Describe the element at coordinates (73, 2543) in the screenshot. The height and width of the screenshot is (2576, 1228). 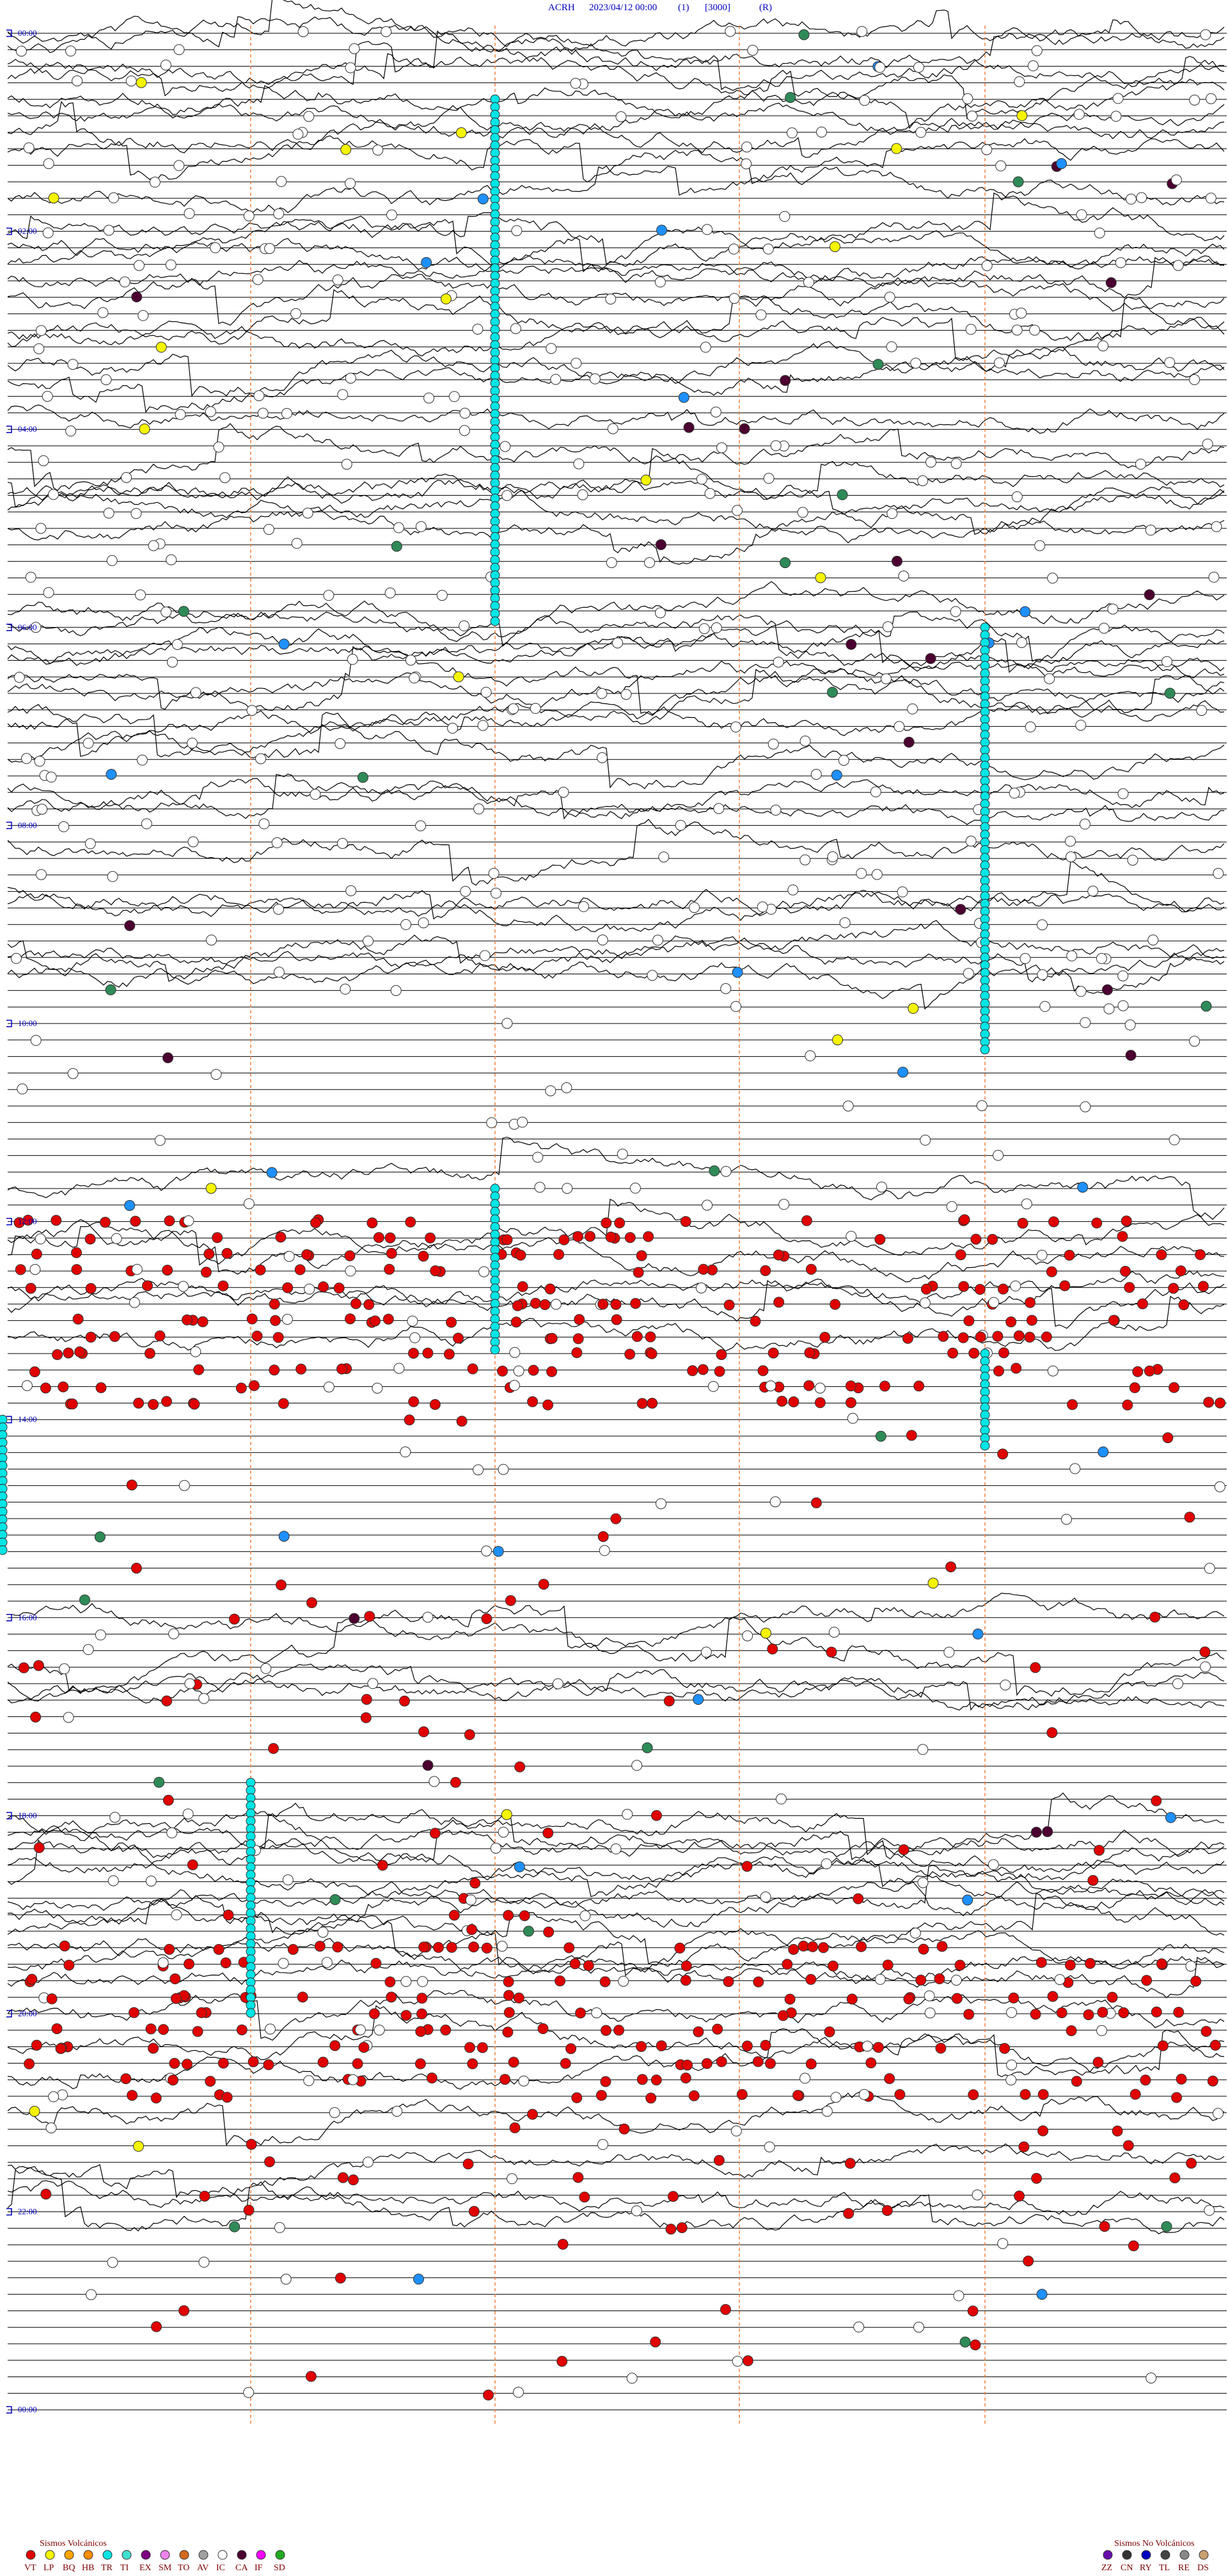
I see `legend-title: Sismos Volcánicos` at that location.